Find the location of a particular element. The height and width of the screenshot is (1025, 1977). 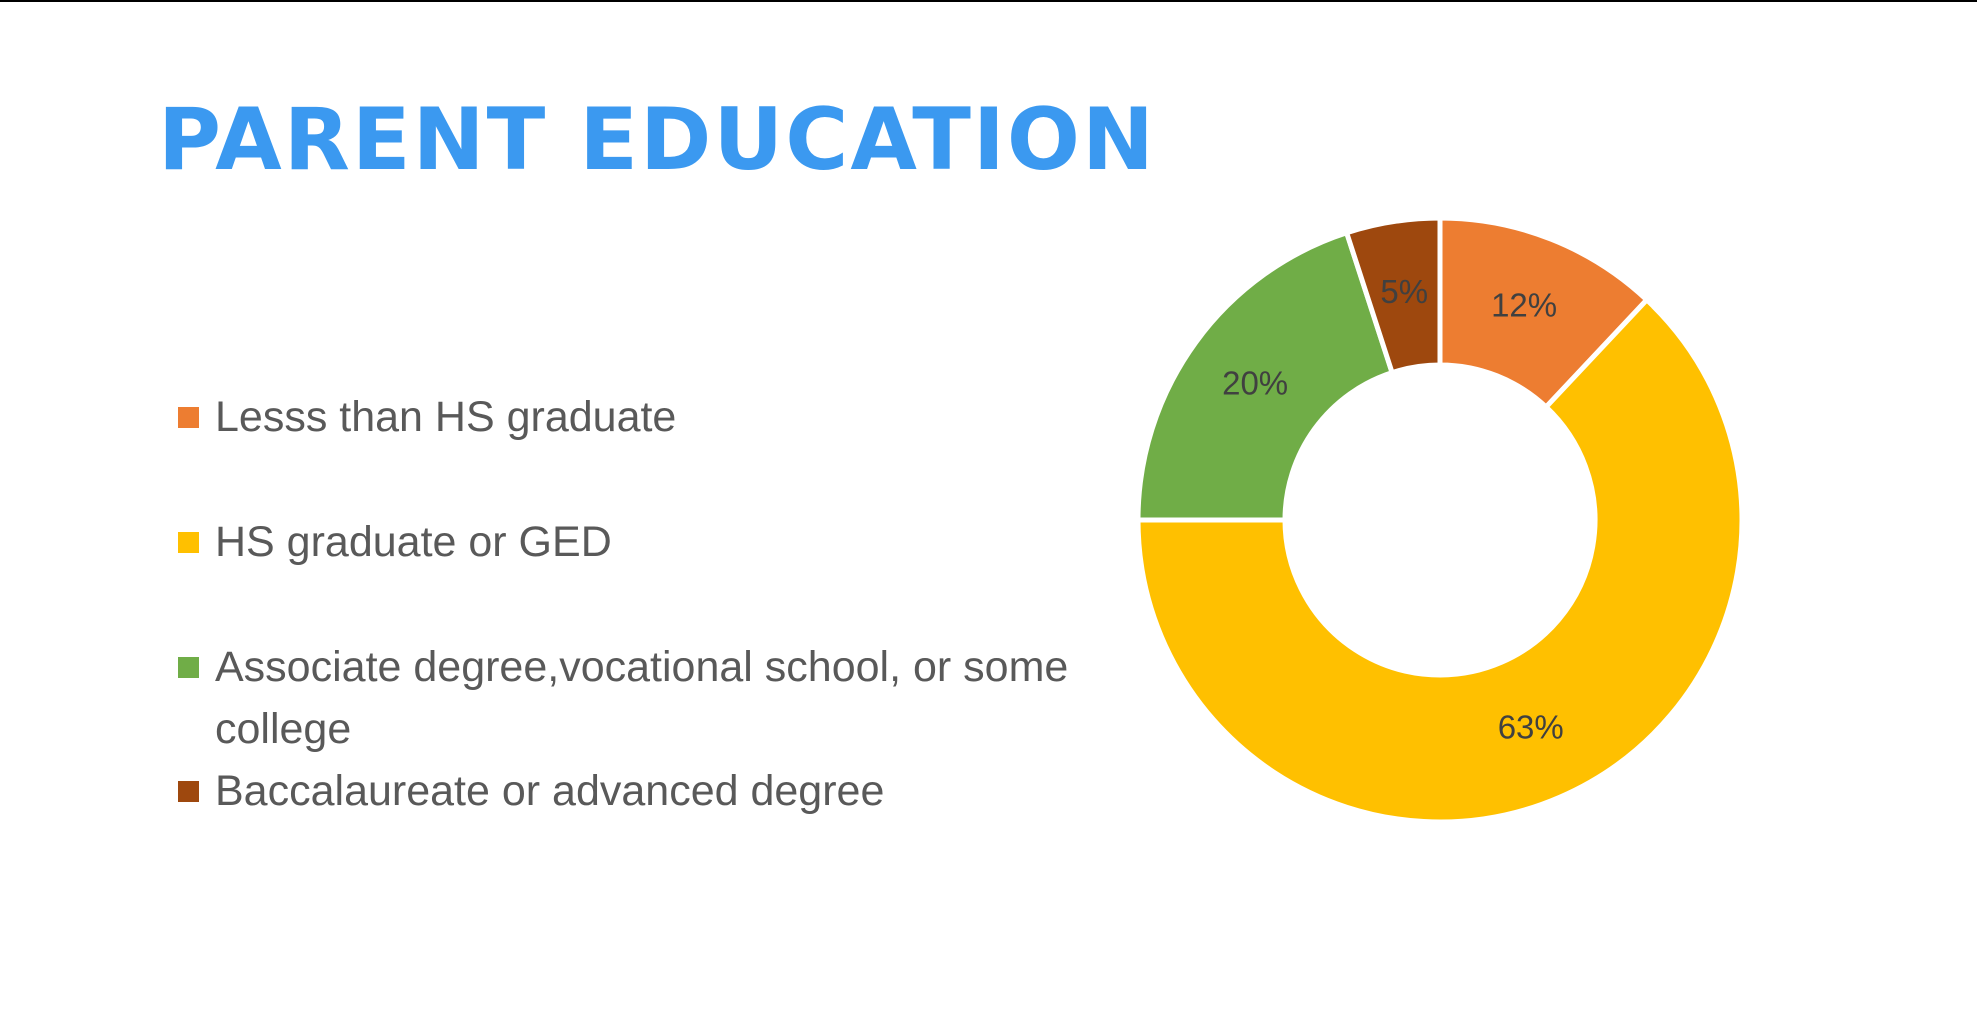

top-border-line is located at coordinates (988, 1).